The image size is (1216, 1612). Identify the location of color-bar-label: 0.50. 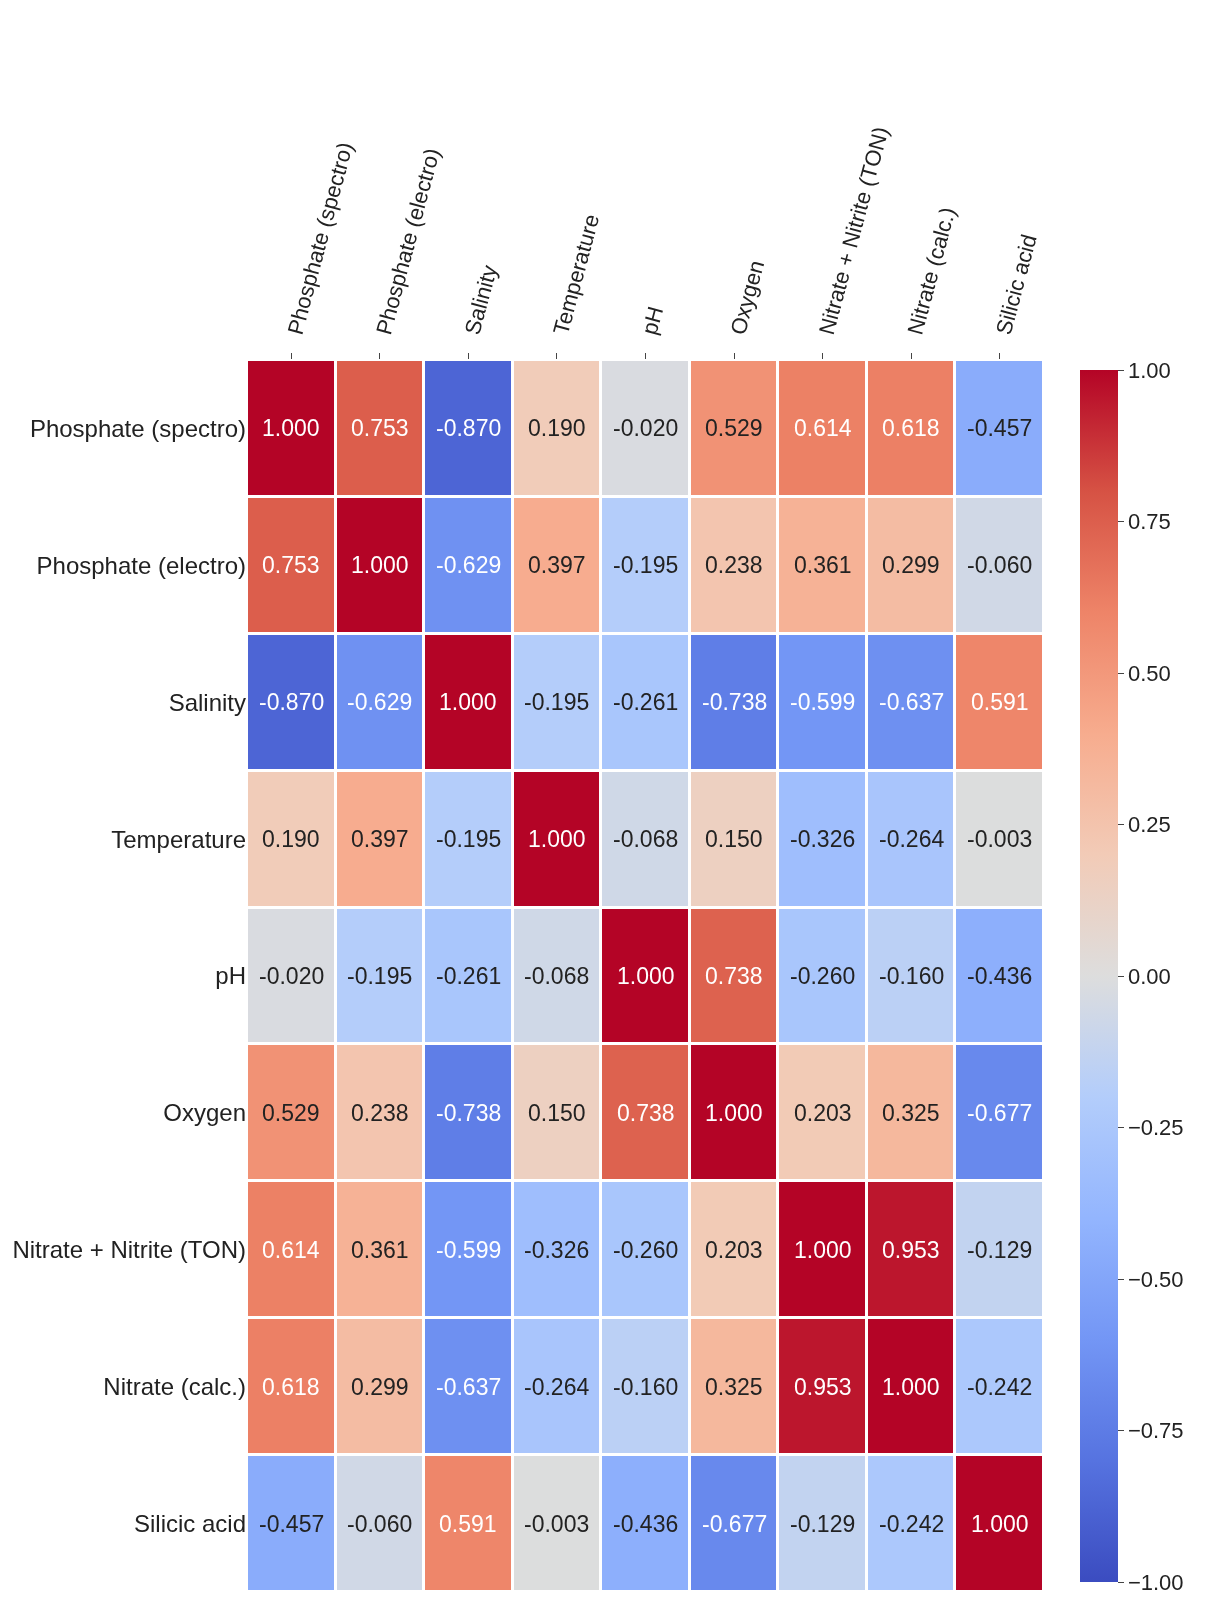
(1149, 673).